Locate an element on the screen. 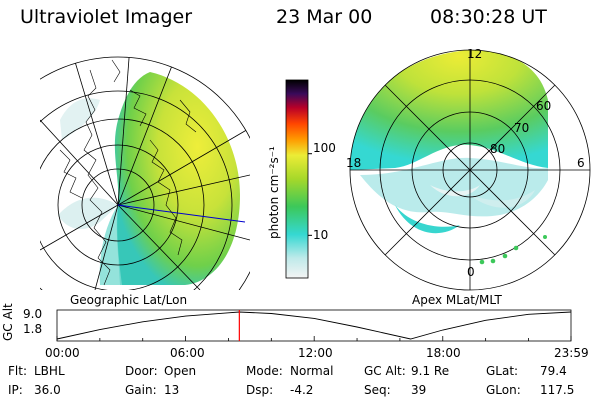  colorbar-ticks is located at coordinates (310, 194).